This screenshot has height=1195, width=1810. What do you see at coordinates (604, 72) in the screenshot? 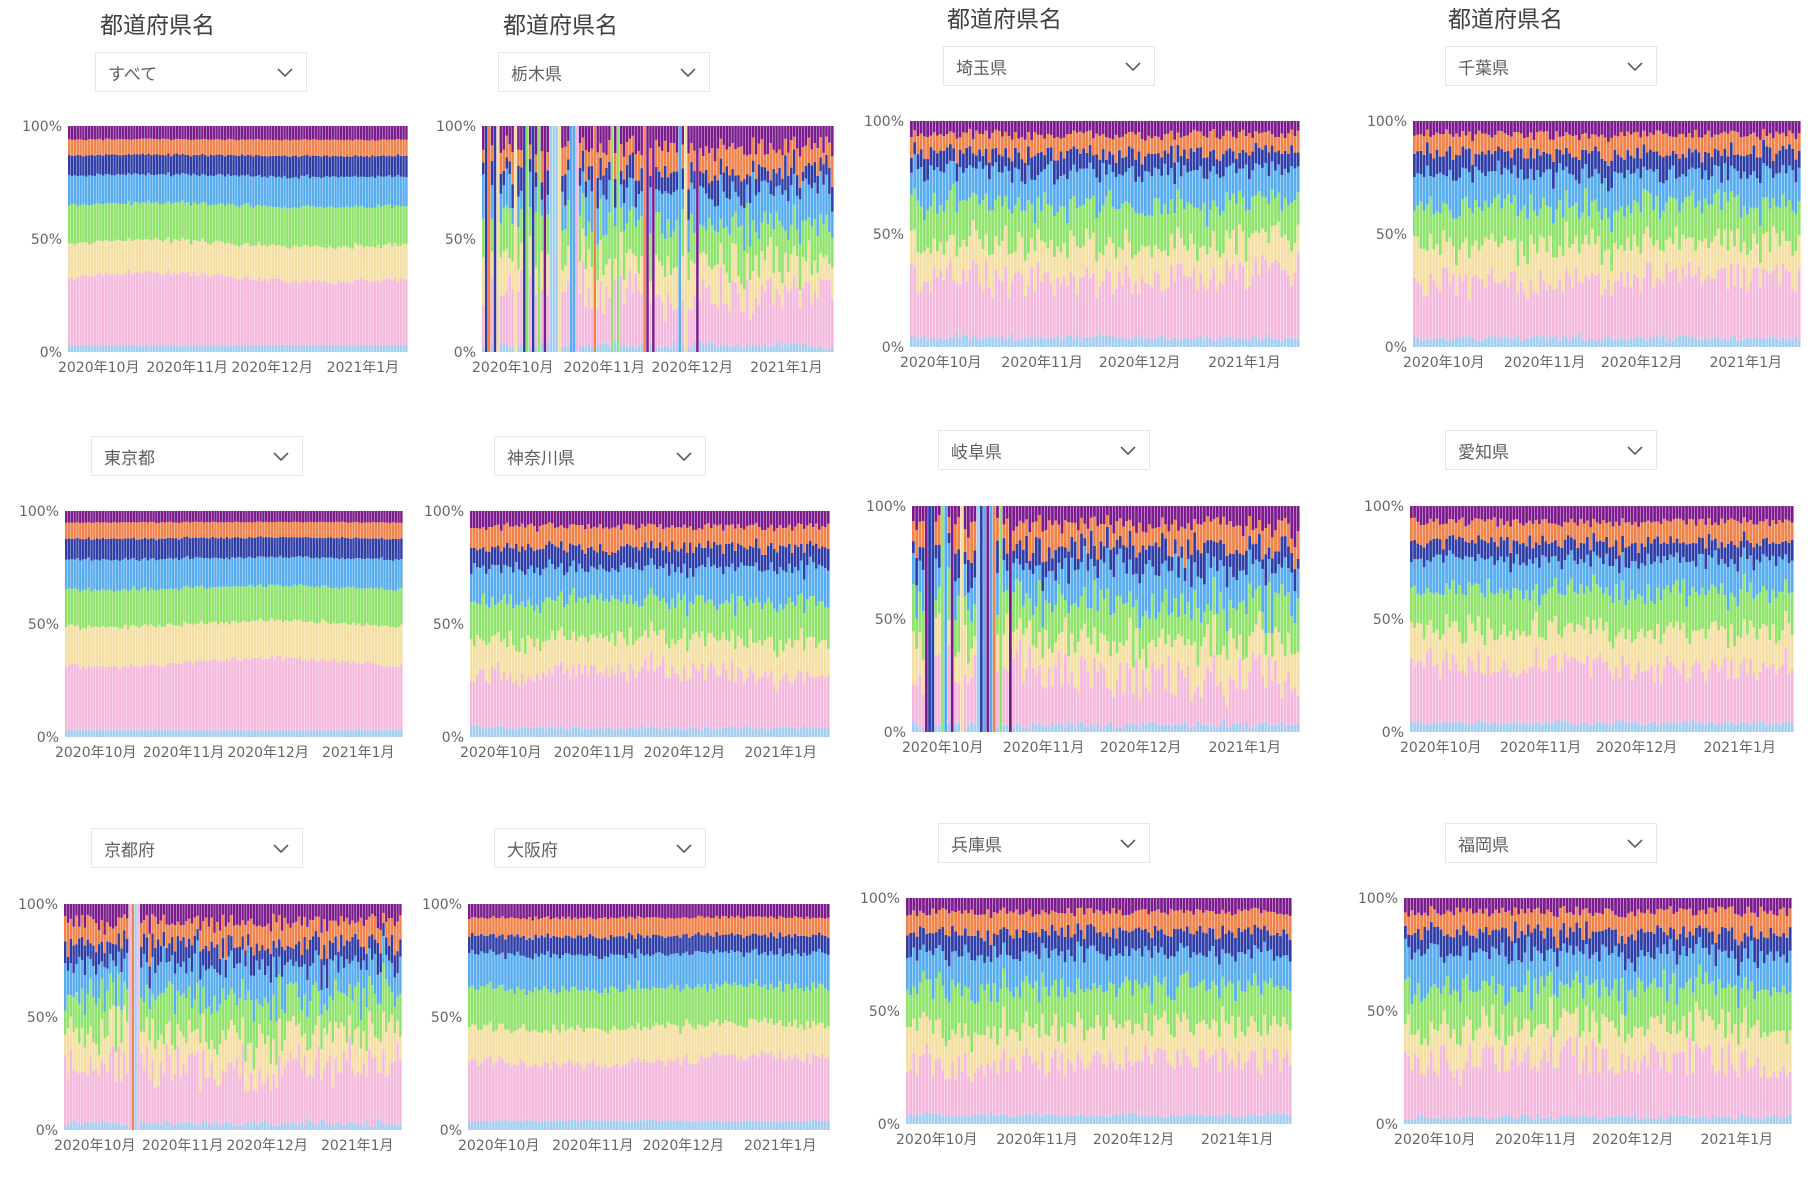
I see `prefecture-dropdown: 栃木県` at bounding box center [604, 72].